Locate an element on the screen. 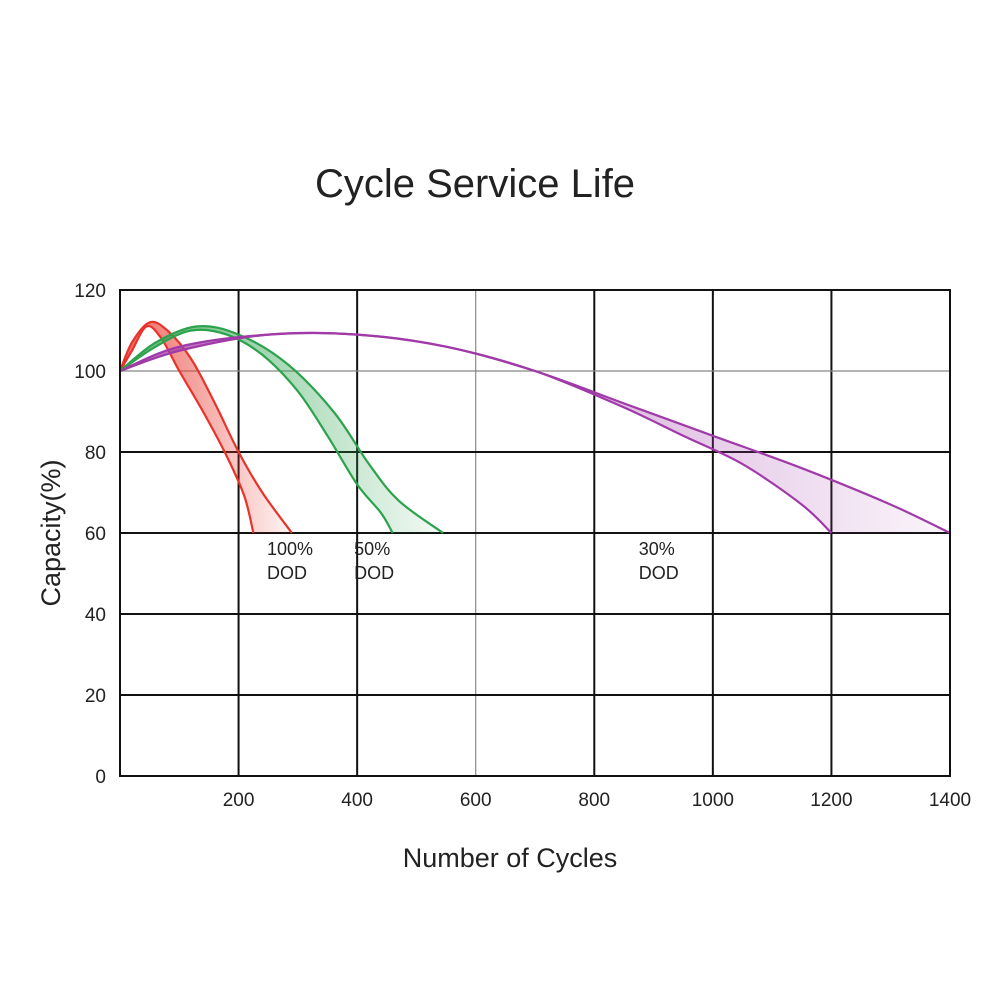 The width and height of the screenshot is (1000, 1000). series-annotation: 100% is located at coordinates (290, 549).